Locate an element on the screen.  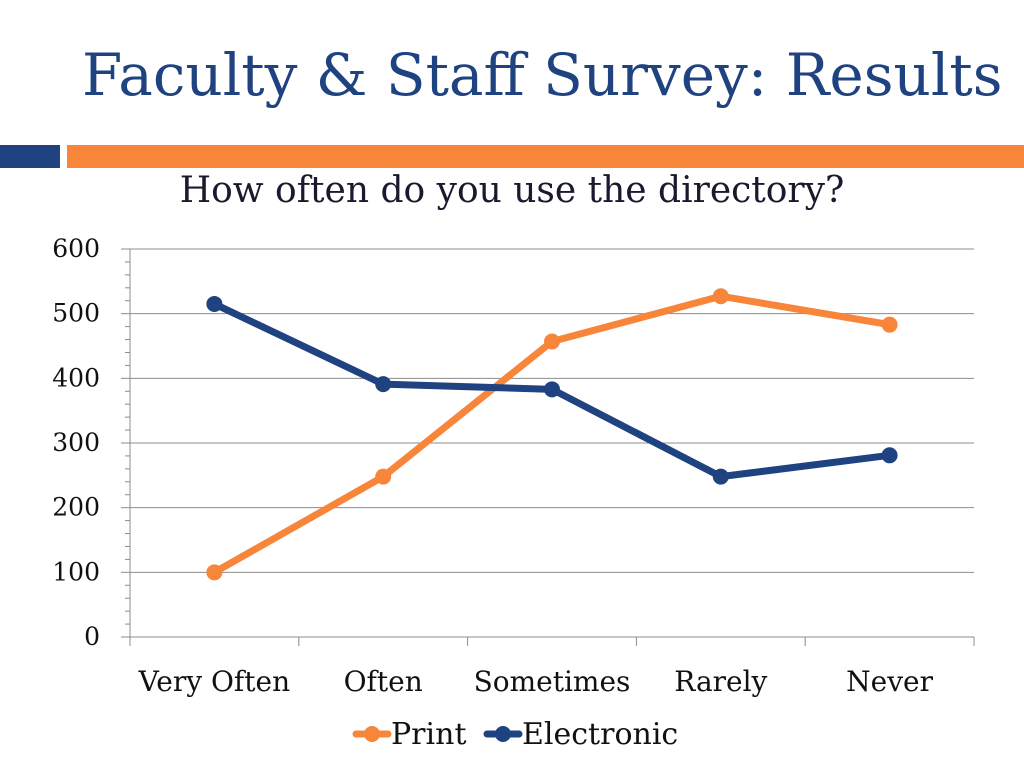
chart-title: How often do you use the directory? is located at coordinates (512, 190).